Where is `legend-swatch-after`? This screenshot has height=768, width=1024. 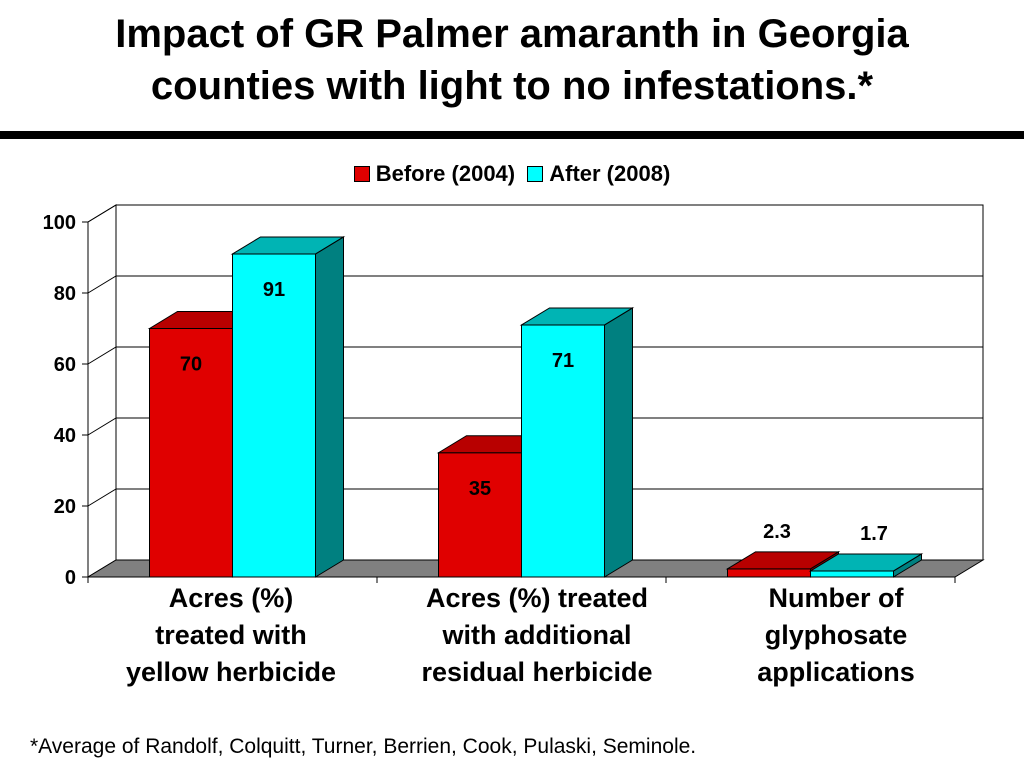 legend-swatch-after is located at coordinates (535, 174).